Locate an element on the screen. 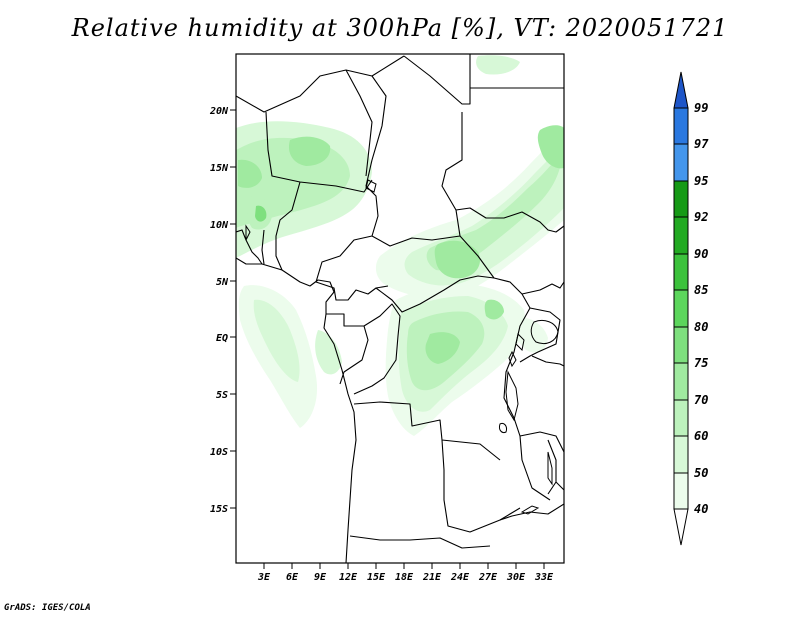 The image size is (800, 618). credit-label: GrADS: IGES/COLA is located at coordinates (47, 608).